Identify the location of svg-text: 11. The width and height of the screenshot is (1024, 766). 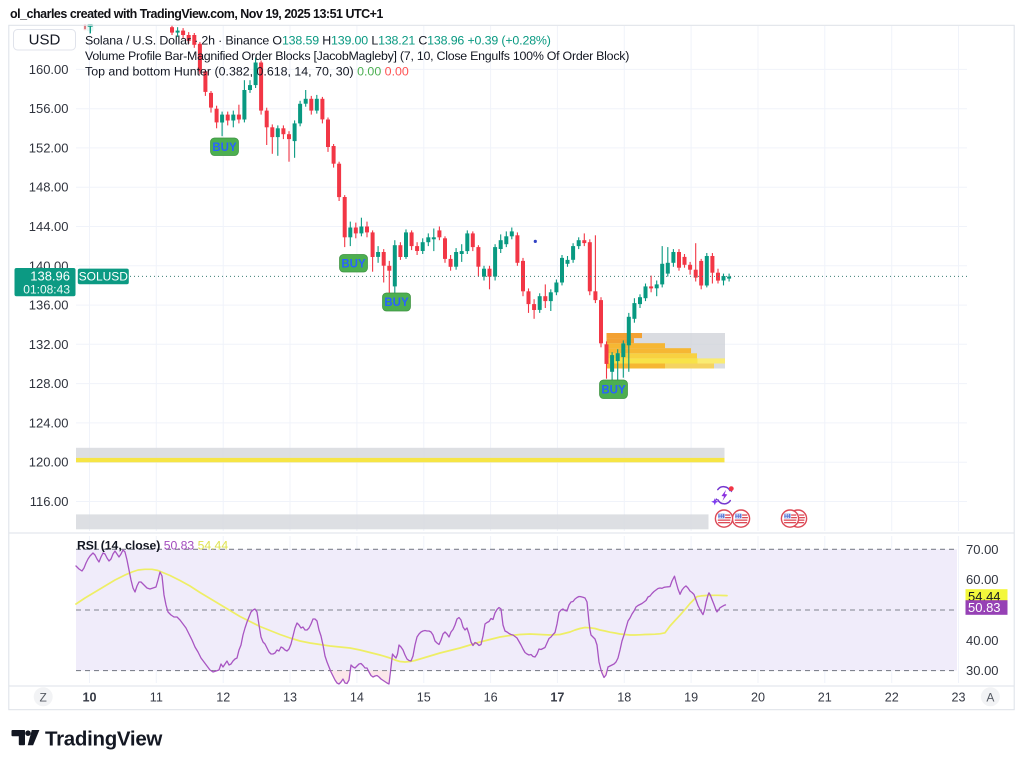
(156, 698).